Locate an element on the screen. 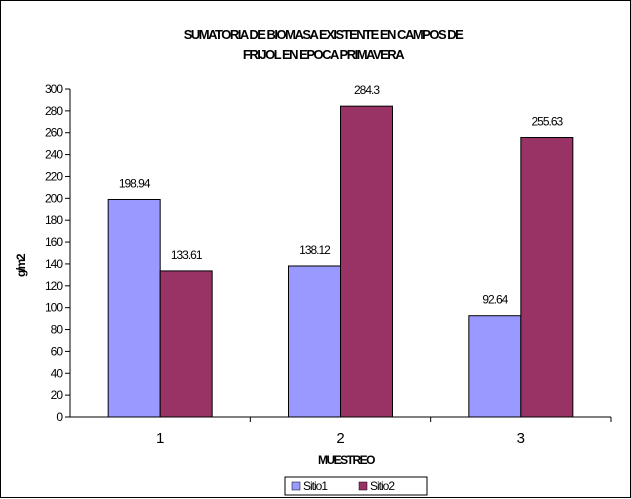 The width and height of the screenshot is (631, 499). legend-label-sitio1: Sitio1 is located at coordinates (315, 486).